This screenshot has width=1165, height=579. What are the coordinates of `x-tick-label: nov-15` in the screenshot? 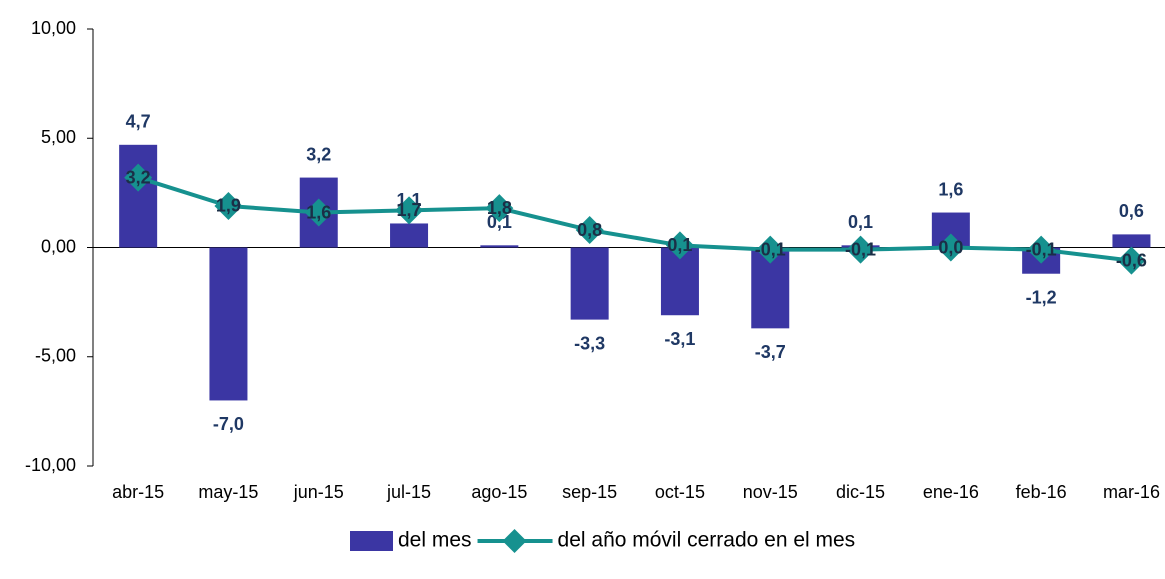 It's located at (770, 492).